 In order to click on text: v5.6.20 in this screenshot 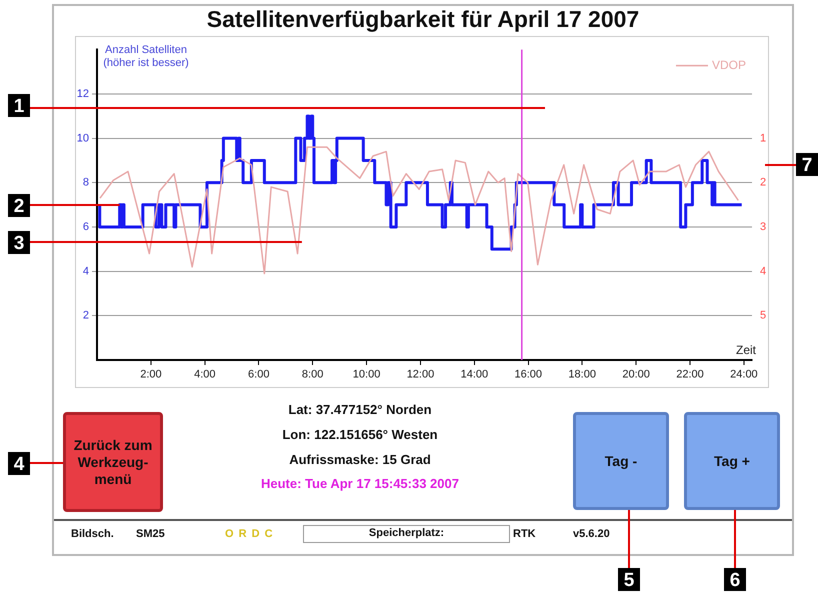, I will do `click(591, 534)`.